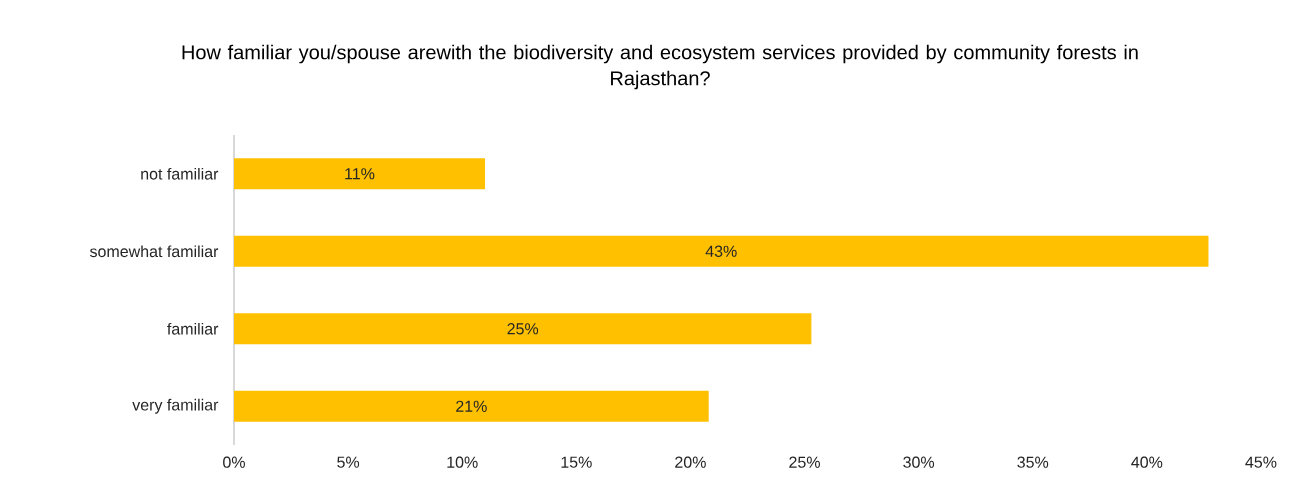 The height and width of the screenshot is (501, 1307). What do you see at coordinates (462, 462) in the screenshot?
I see `x-tick-label: 10%` at bounding box center [462, 462].